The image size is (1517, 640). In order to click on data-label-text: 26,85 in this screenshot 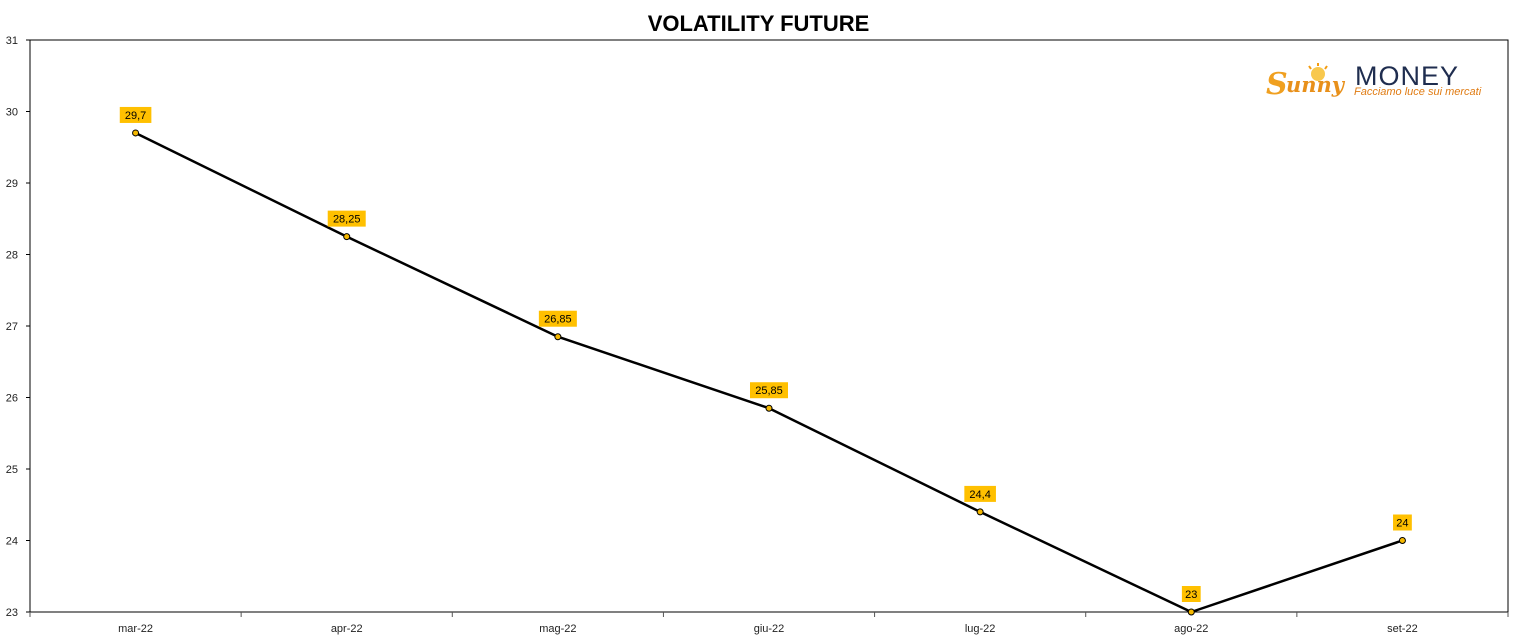, I will do `click(558, 320)`.